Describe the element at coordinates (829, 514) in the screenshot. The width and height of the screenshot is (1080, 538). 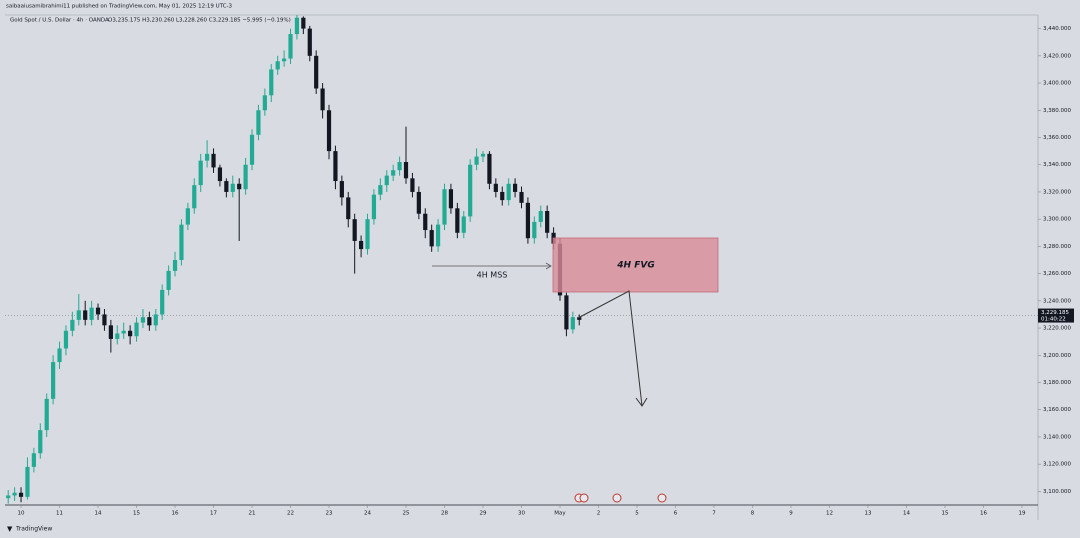
I see `x-tick-label: 12` at that location.